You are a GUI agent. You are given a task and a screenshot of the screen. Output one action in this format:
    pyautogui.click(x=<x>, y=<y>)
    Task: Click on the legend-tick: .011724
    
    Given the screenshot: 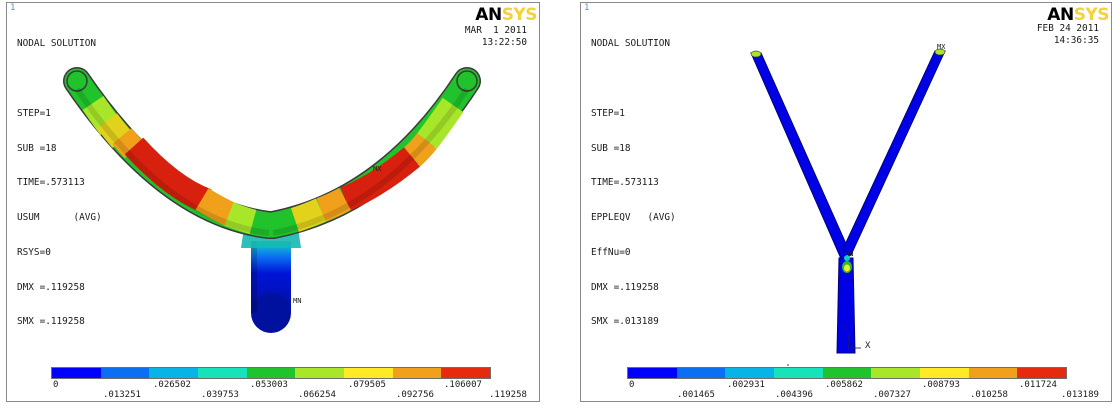 What is the action you would take?
    pyautogui.click(x=1038, y=385)
    